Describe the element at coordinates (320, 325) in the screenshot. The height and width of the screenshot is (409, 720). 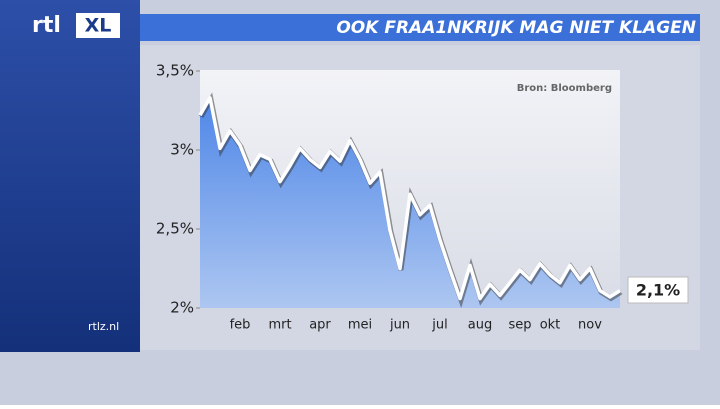
I see `x-tick-label: apr` at that location.